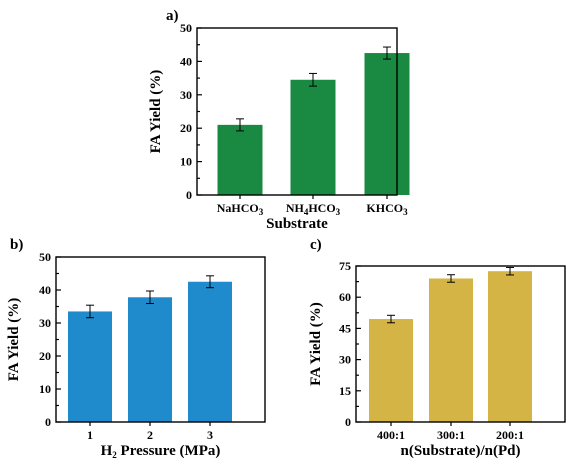 The image size is (575, 458). Describe the element at coordinates (460, 450) in the screenshot. I see `x-axis-title: n(Substrate)/n(Pd)` at that location.